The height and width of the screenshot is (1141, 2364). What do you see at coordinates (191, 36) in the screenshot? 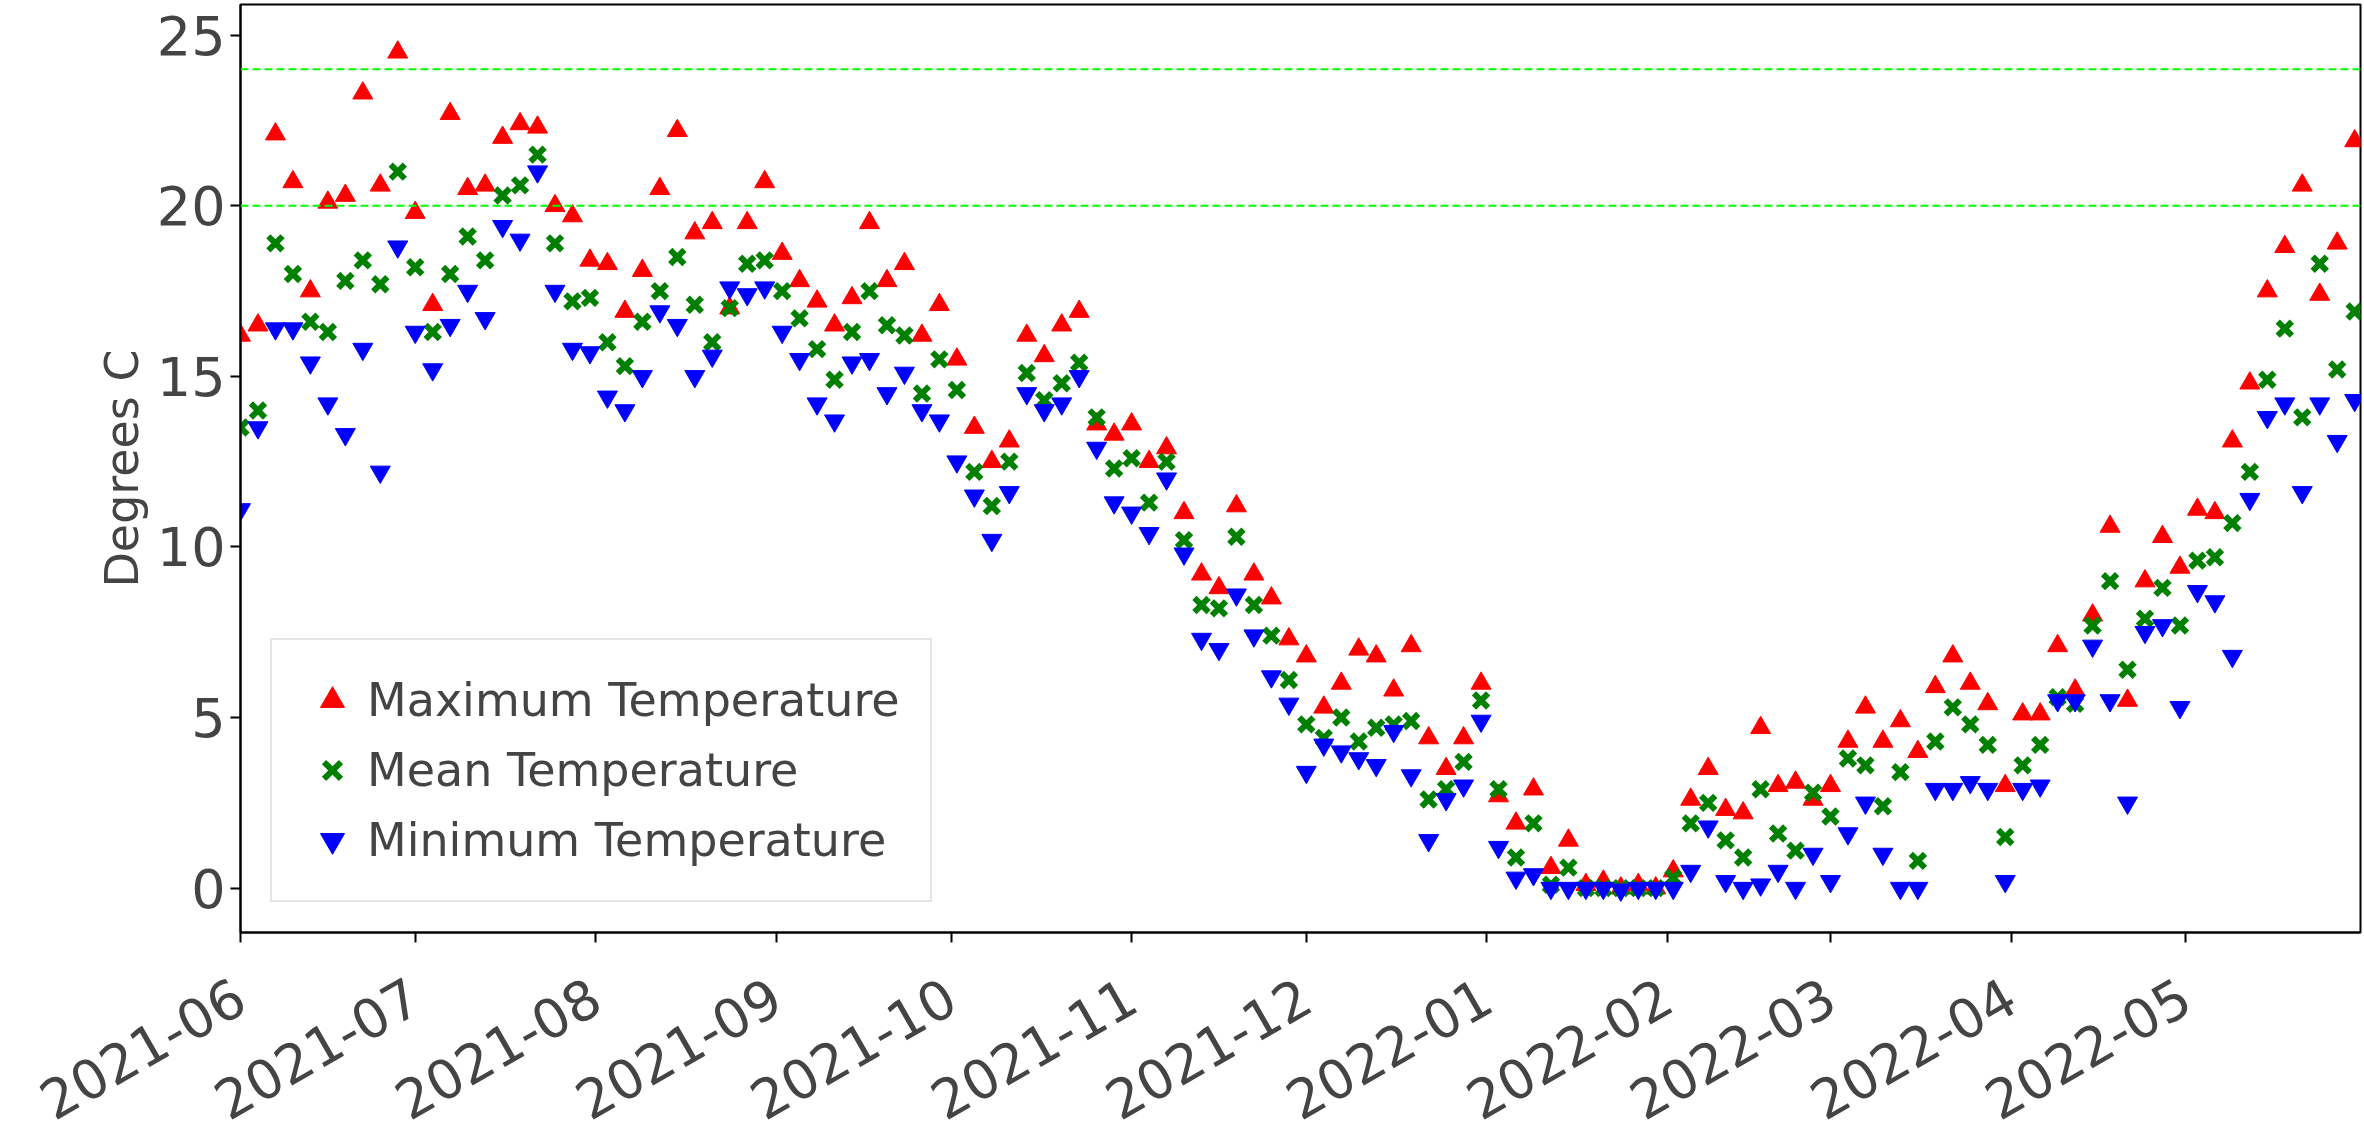
I see `y-tick-label: 25` at bounding box center [191, 36].